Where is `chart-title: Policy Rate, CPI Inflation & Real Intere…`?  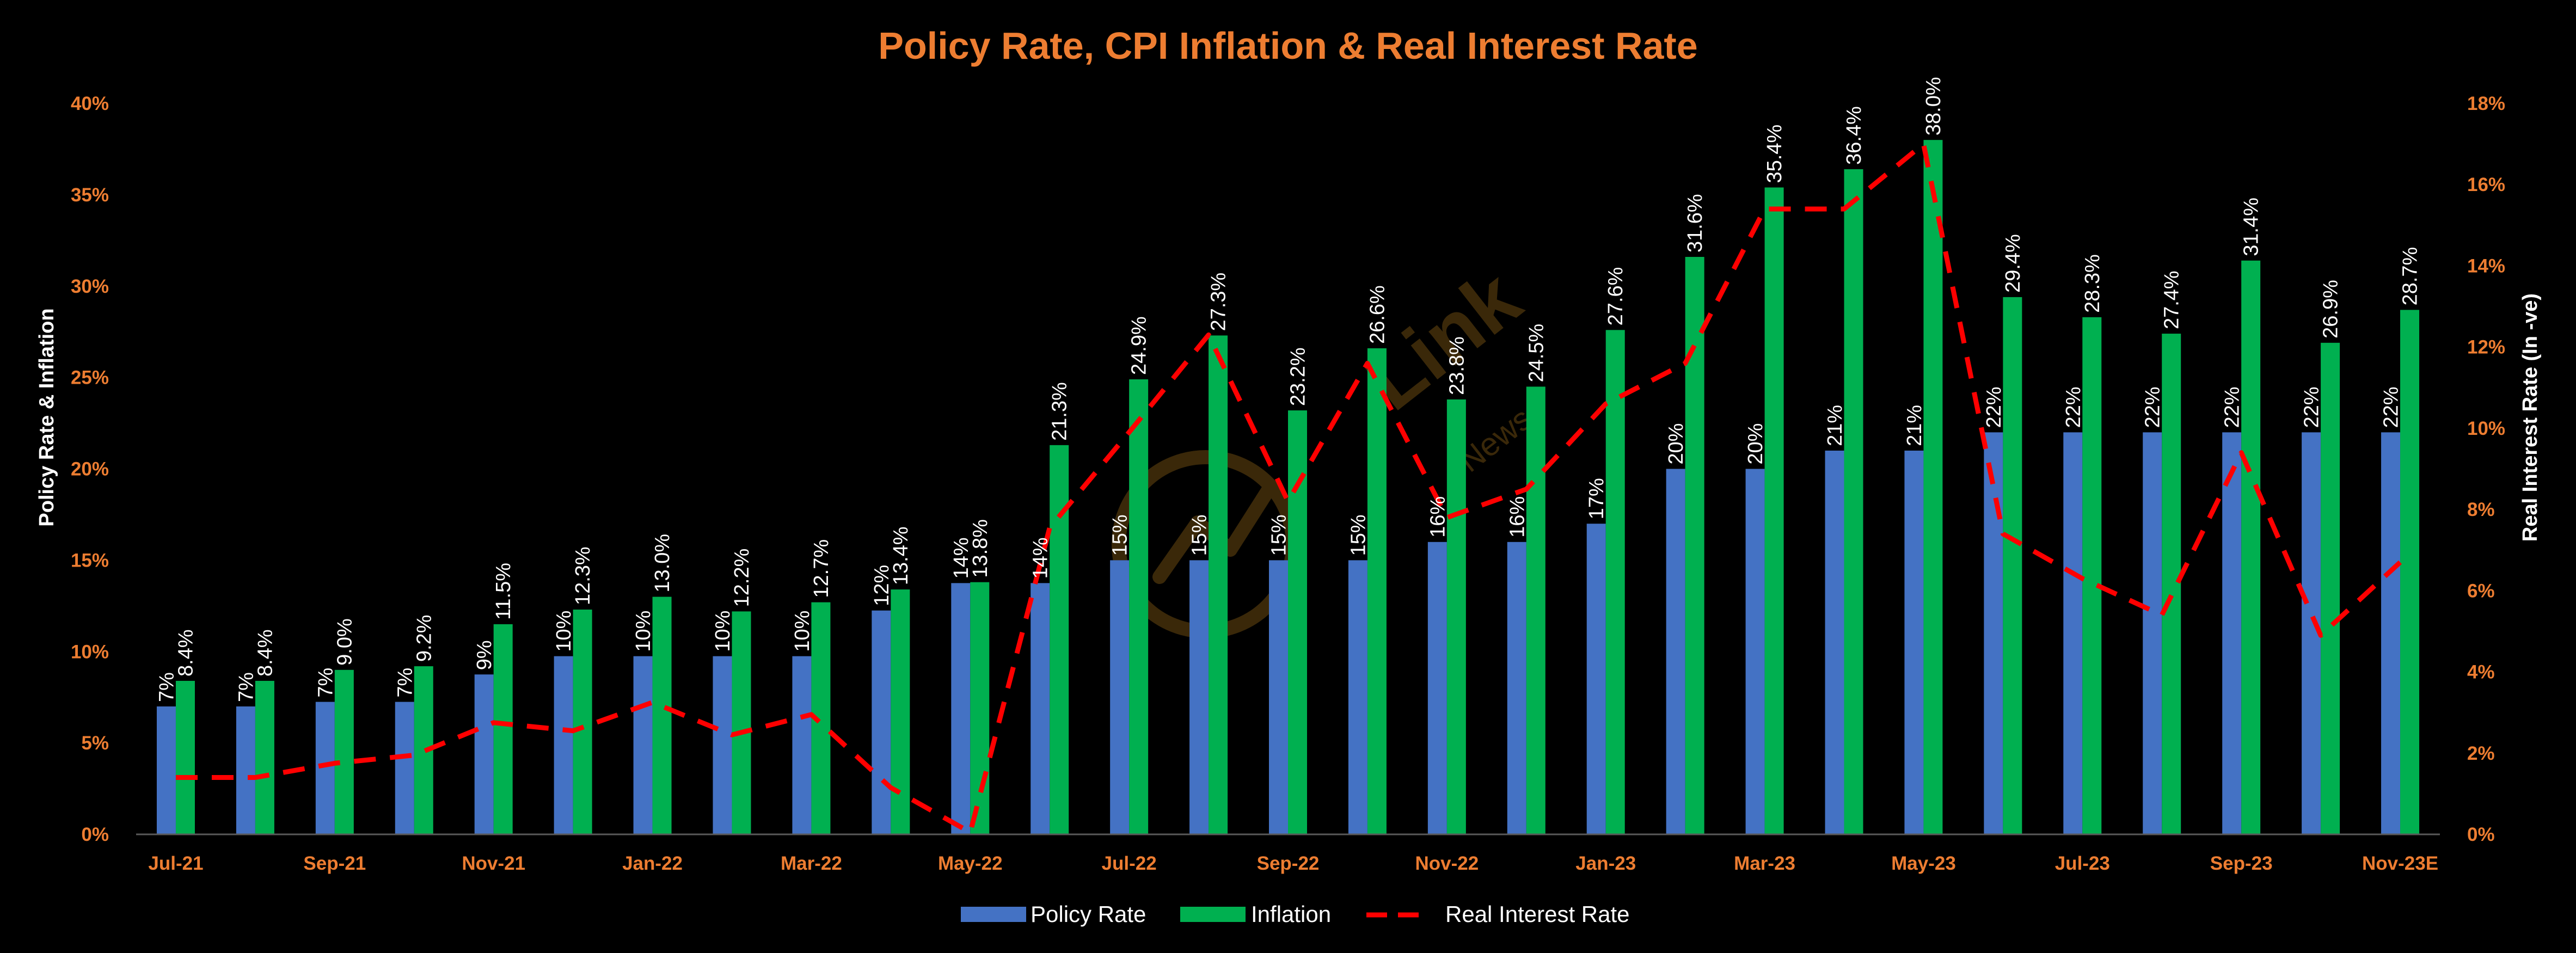 chart-title: Policy Rate, CPI Inflation & Real Intere… is located at coordinates (1287, 46).